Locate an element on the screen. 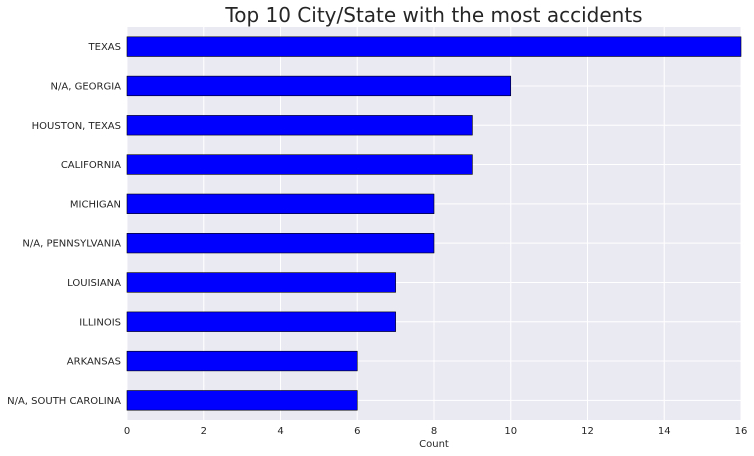 The image size is (754, 456). x-tick-label: 0 is located at coordinates (127, 431).